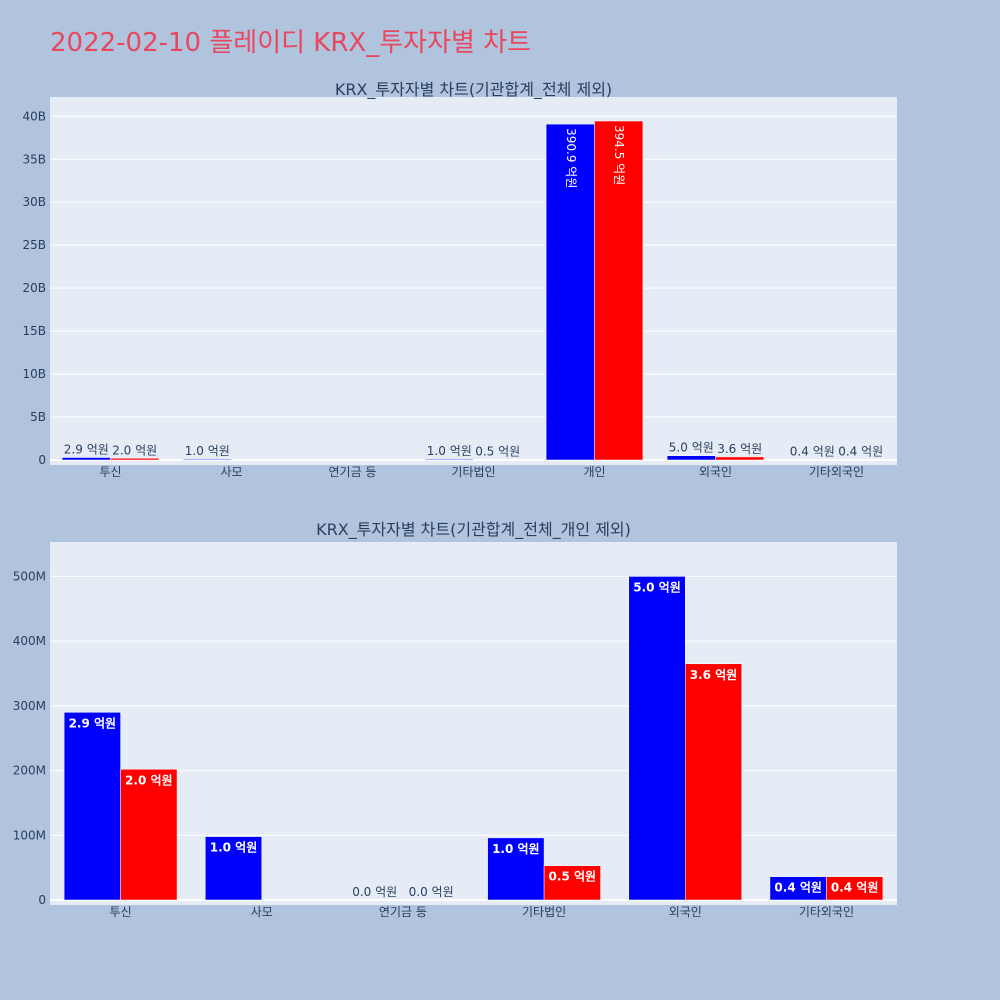 The height and width of the screenshot is (1000, 1000). What do you see at coordinates (473, 530) in the screenshot?
I see `chart-title: KRX_투자자별 차트(기관합계_전체_개인 제외)` at bounding box center [473, 530].